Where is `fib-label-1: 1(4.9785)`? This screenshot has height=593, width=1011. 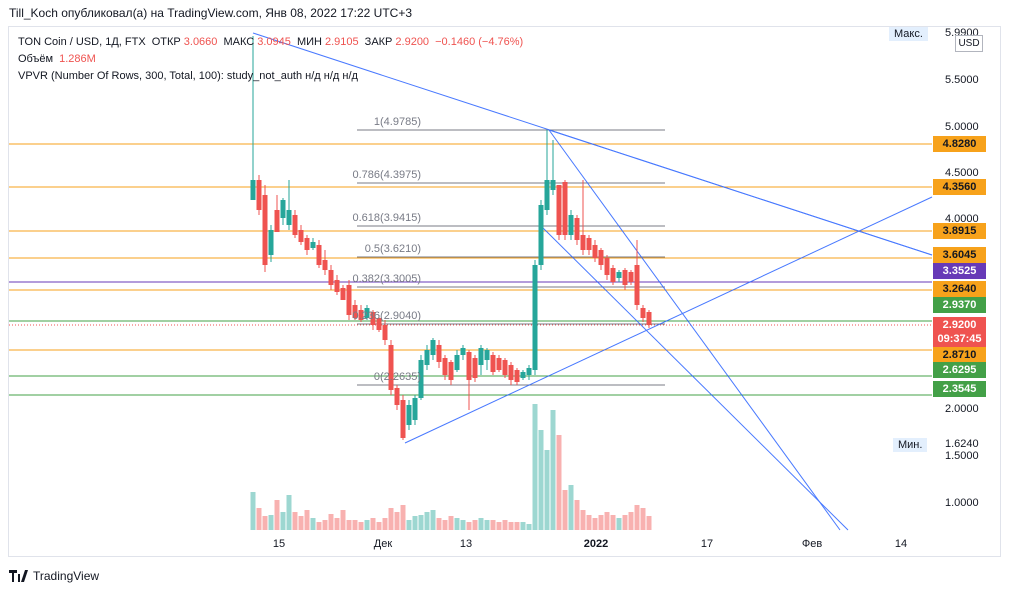 fib-label-1: 1(4.9785) is located at coordinates (397, 122).